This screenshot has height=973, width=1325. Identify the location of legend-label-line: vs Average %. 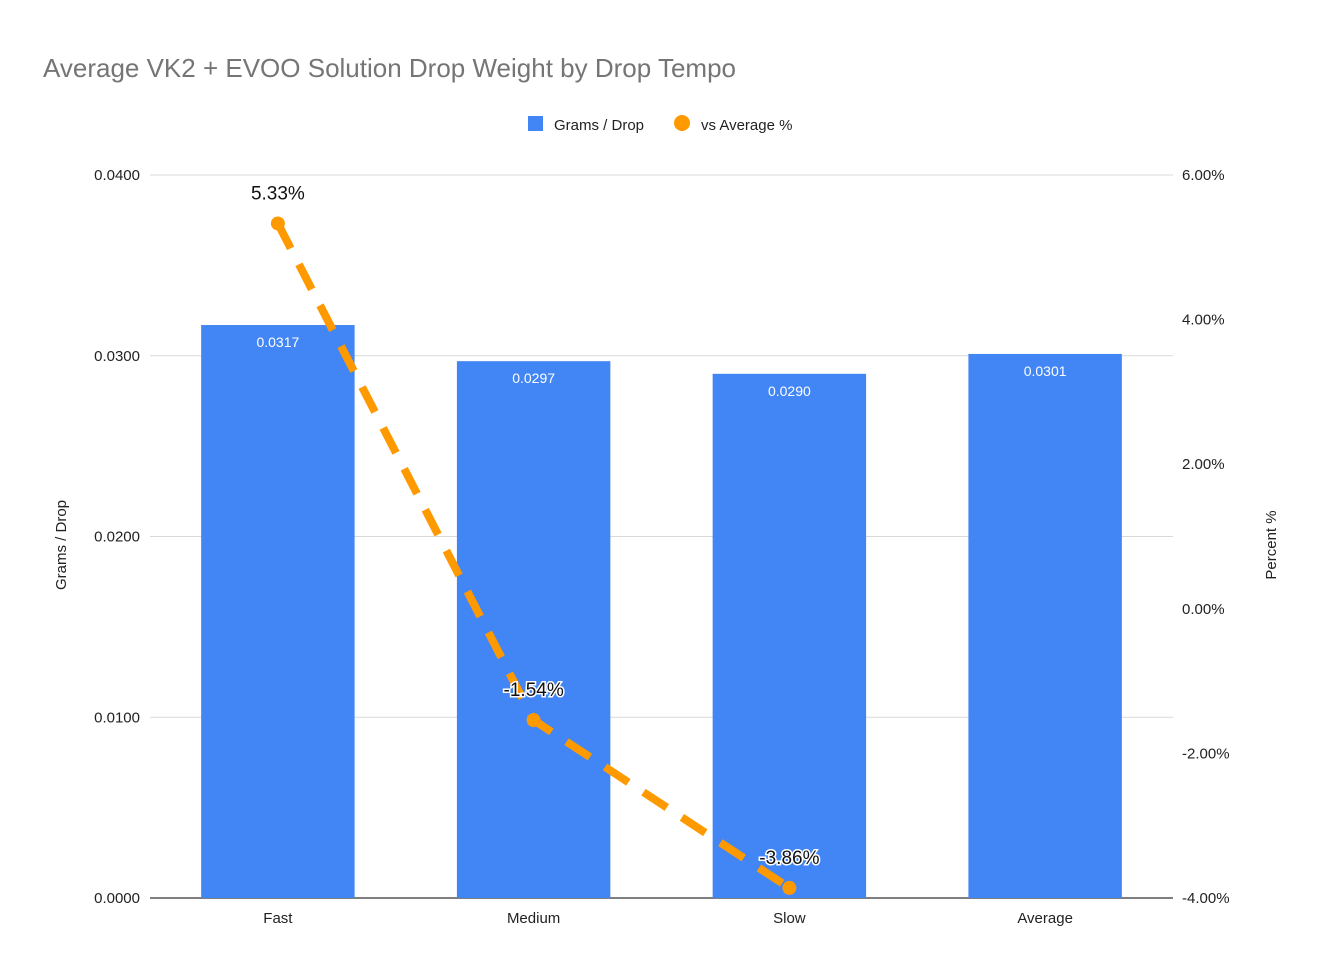
(746, 125).